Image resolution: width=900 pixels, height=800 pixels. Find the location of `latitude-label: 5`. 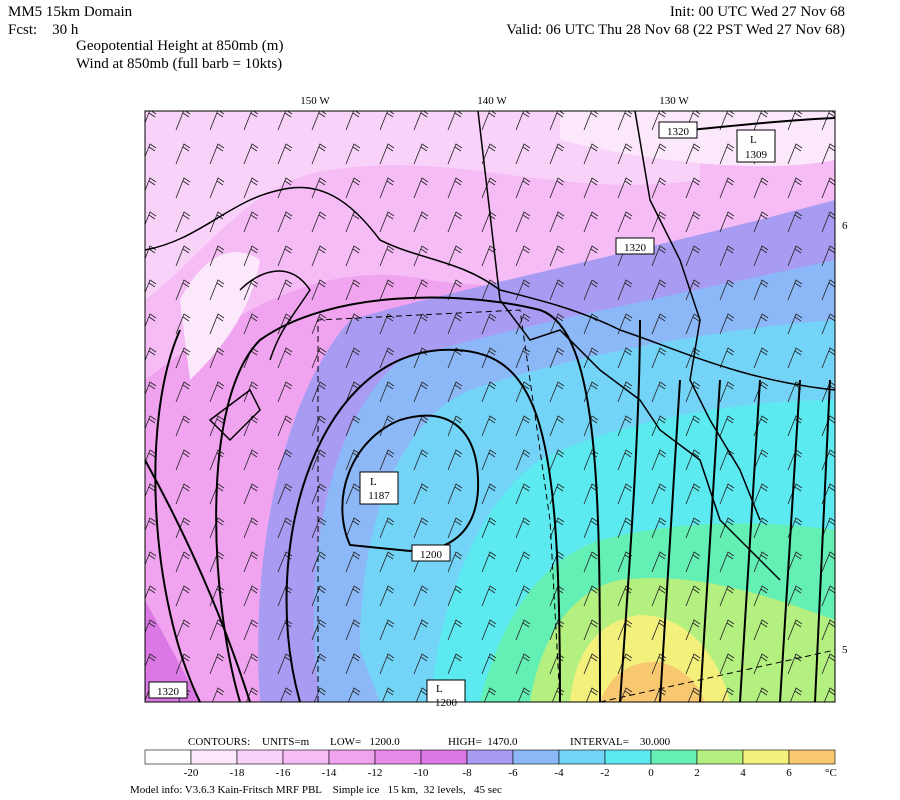

latitude-label: 5 is located at coordinates (845, 650).